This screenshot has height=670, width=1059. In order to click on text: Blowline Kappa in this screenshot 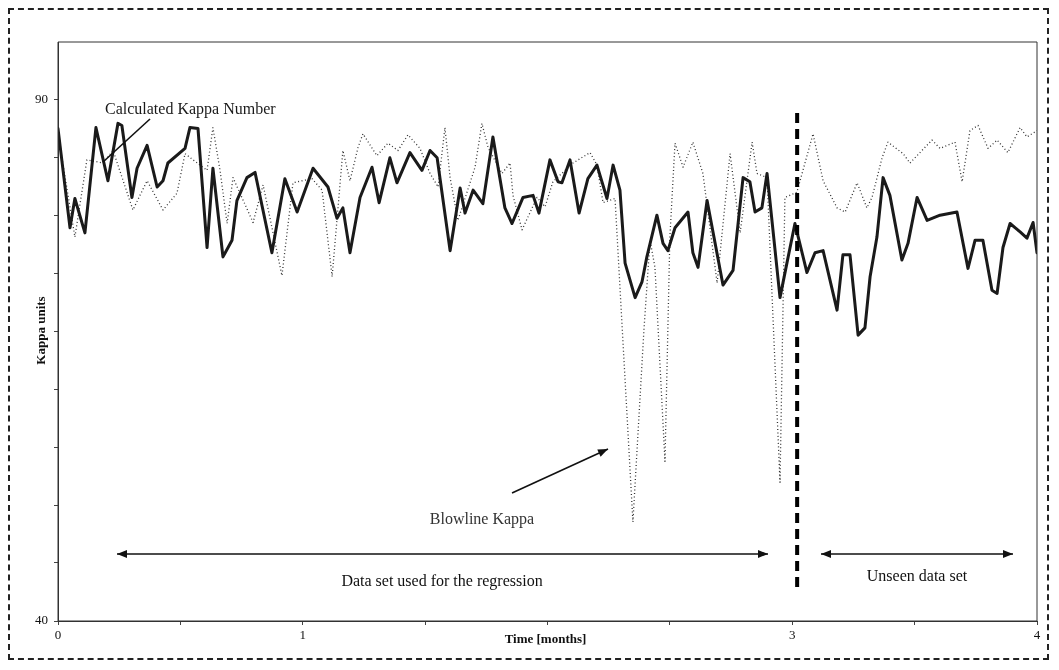, I will do `click(482, 519)`.